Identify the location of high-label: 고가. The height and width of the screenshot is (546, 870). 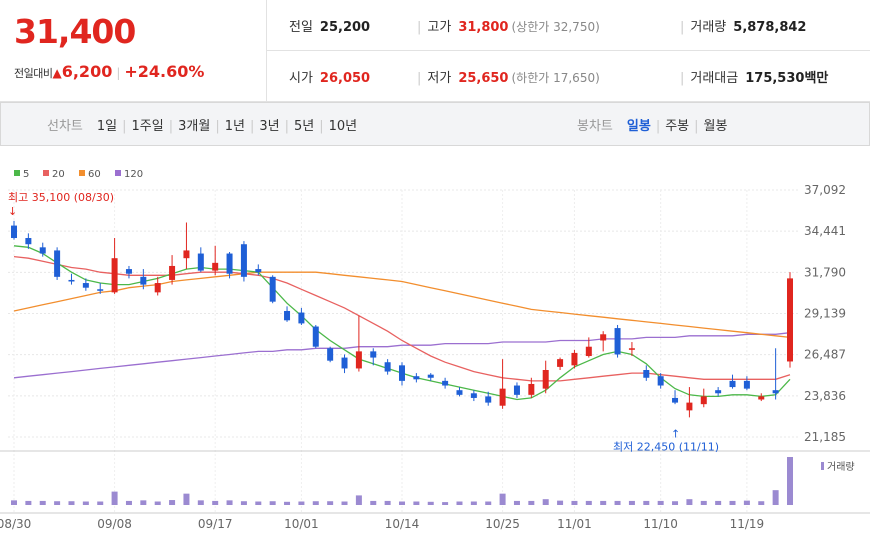
(439, 27).